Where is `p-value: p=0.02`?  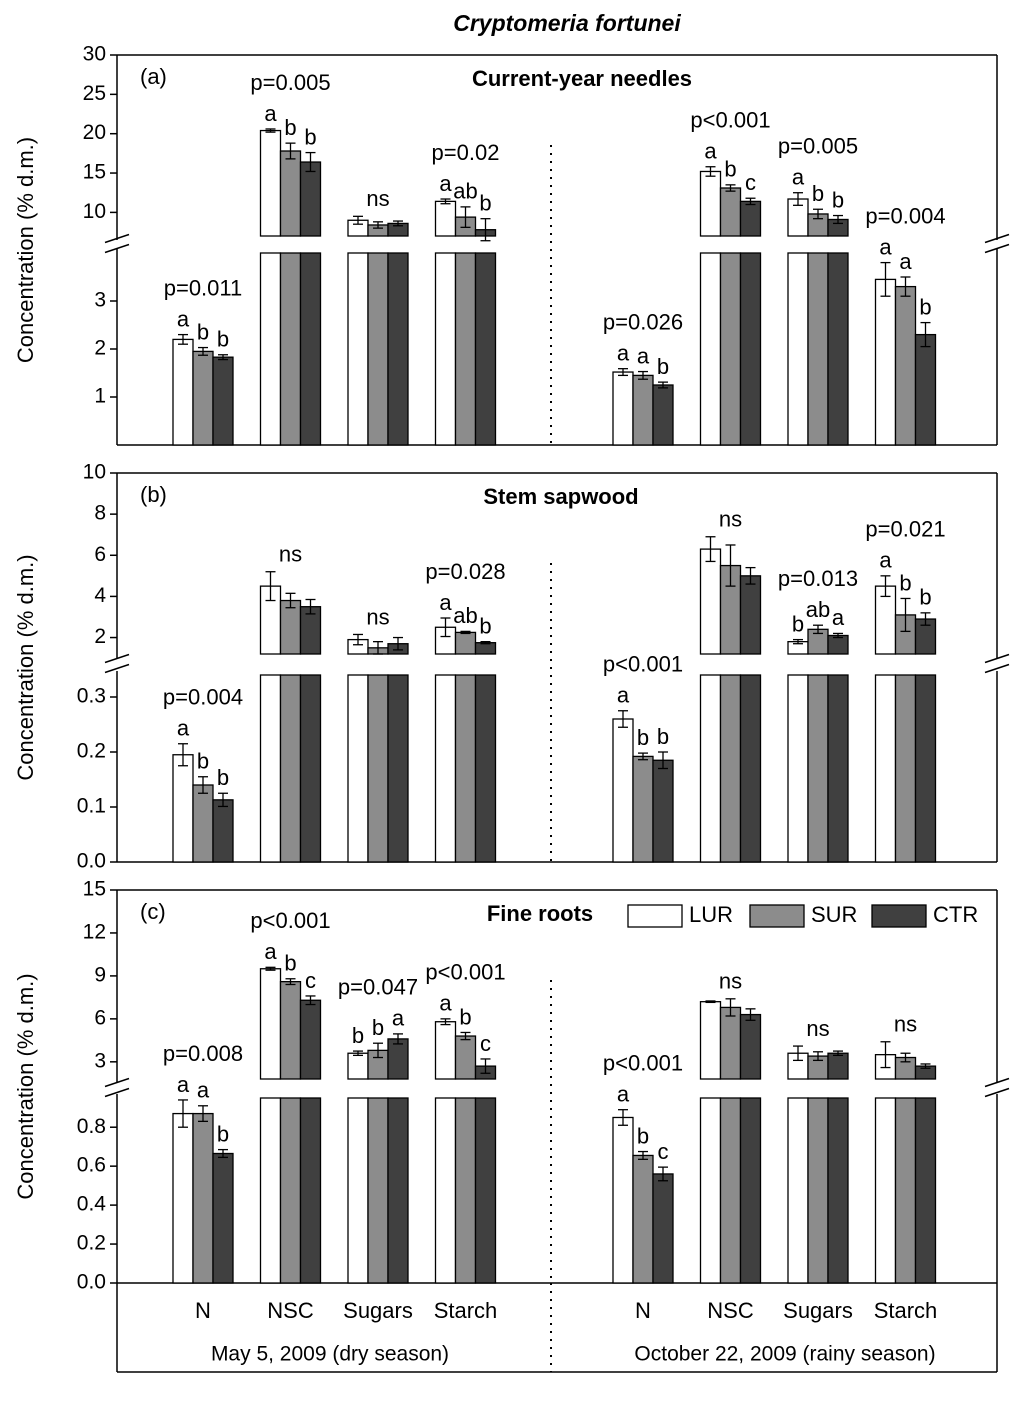
p-value: p=0.02 is located at coordinates (466, 152).